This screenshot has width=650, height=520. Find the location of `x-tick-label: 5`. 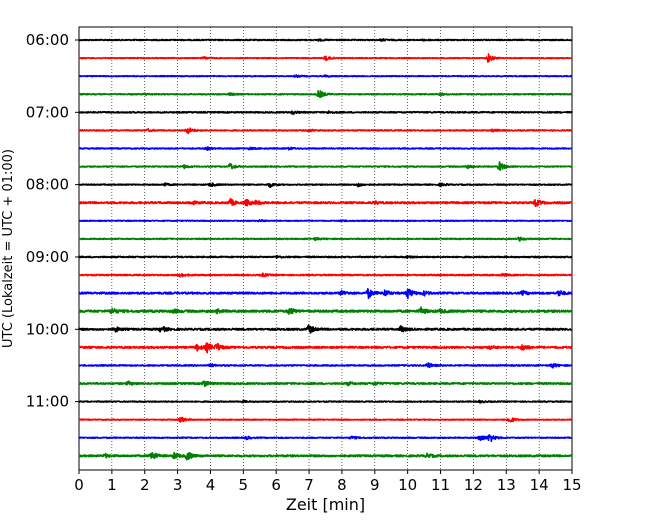

x-tick-label: 5 is located at coordinates (244, 485).